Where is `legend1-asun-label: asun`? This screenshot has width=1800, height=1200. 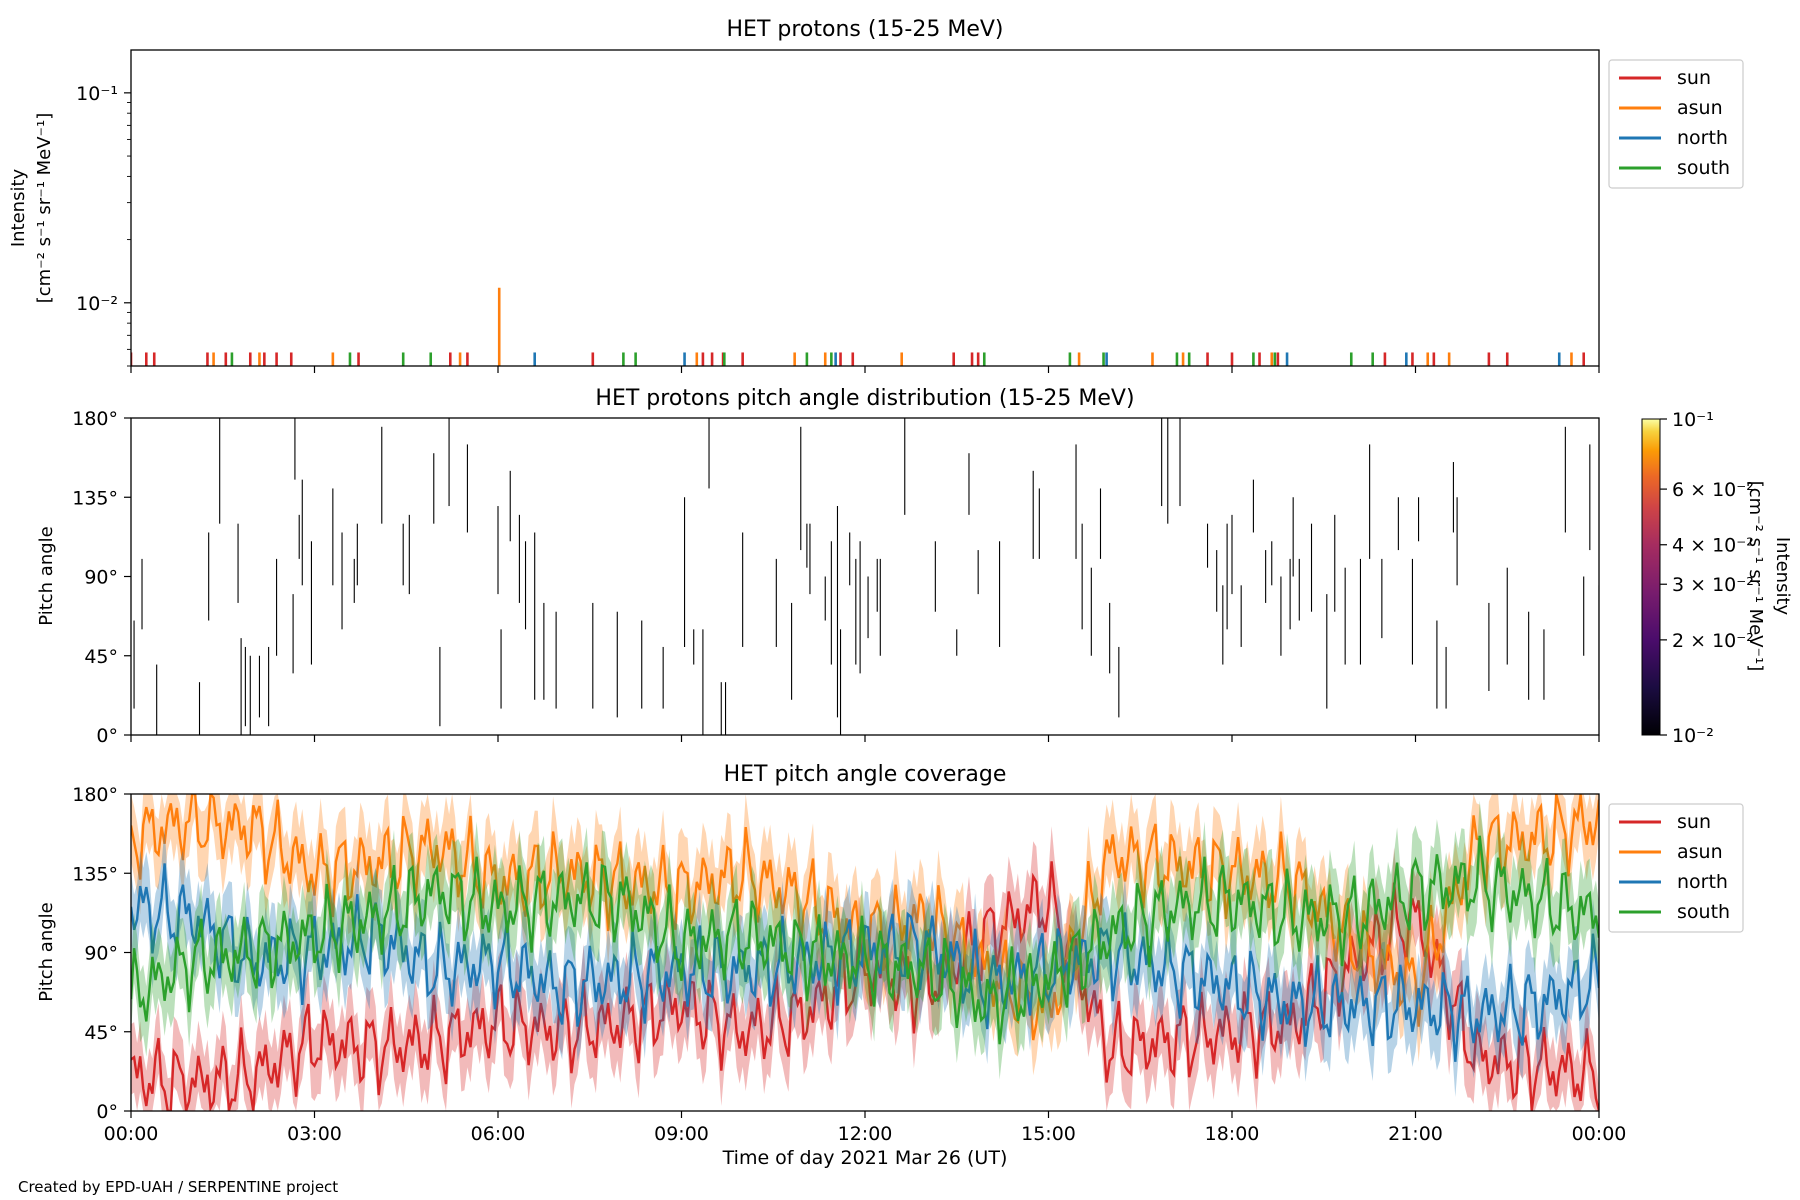 legend1-asun-label: asun is located at coordinates (1700, 108).